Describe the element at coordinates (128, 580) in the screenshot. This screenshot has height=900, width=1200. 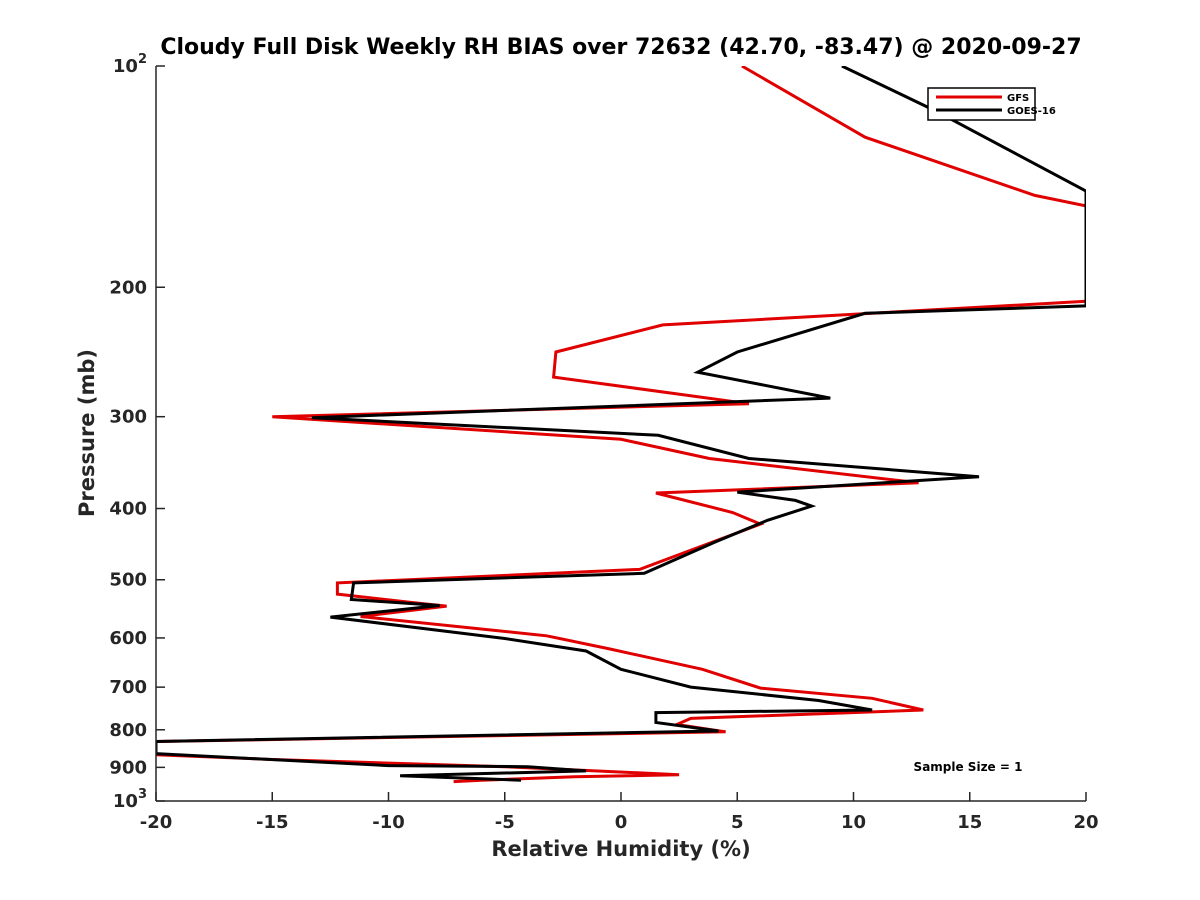
I see `y-tick-label: 500` at that location.